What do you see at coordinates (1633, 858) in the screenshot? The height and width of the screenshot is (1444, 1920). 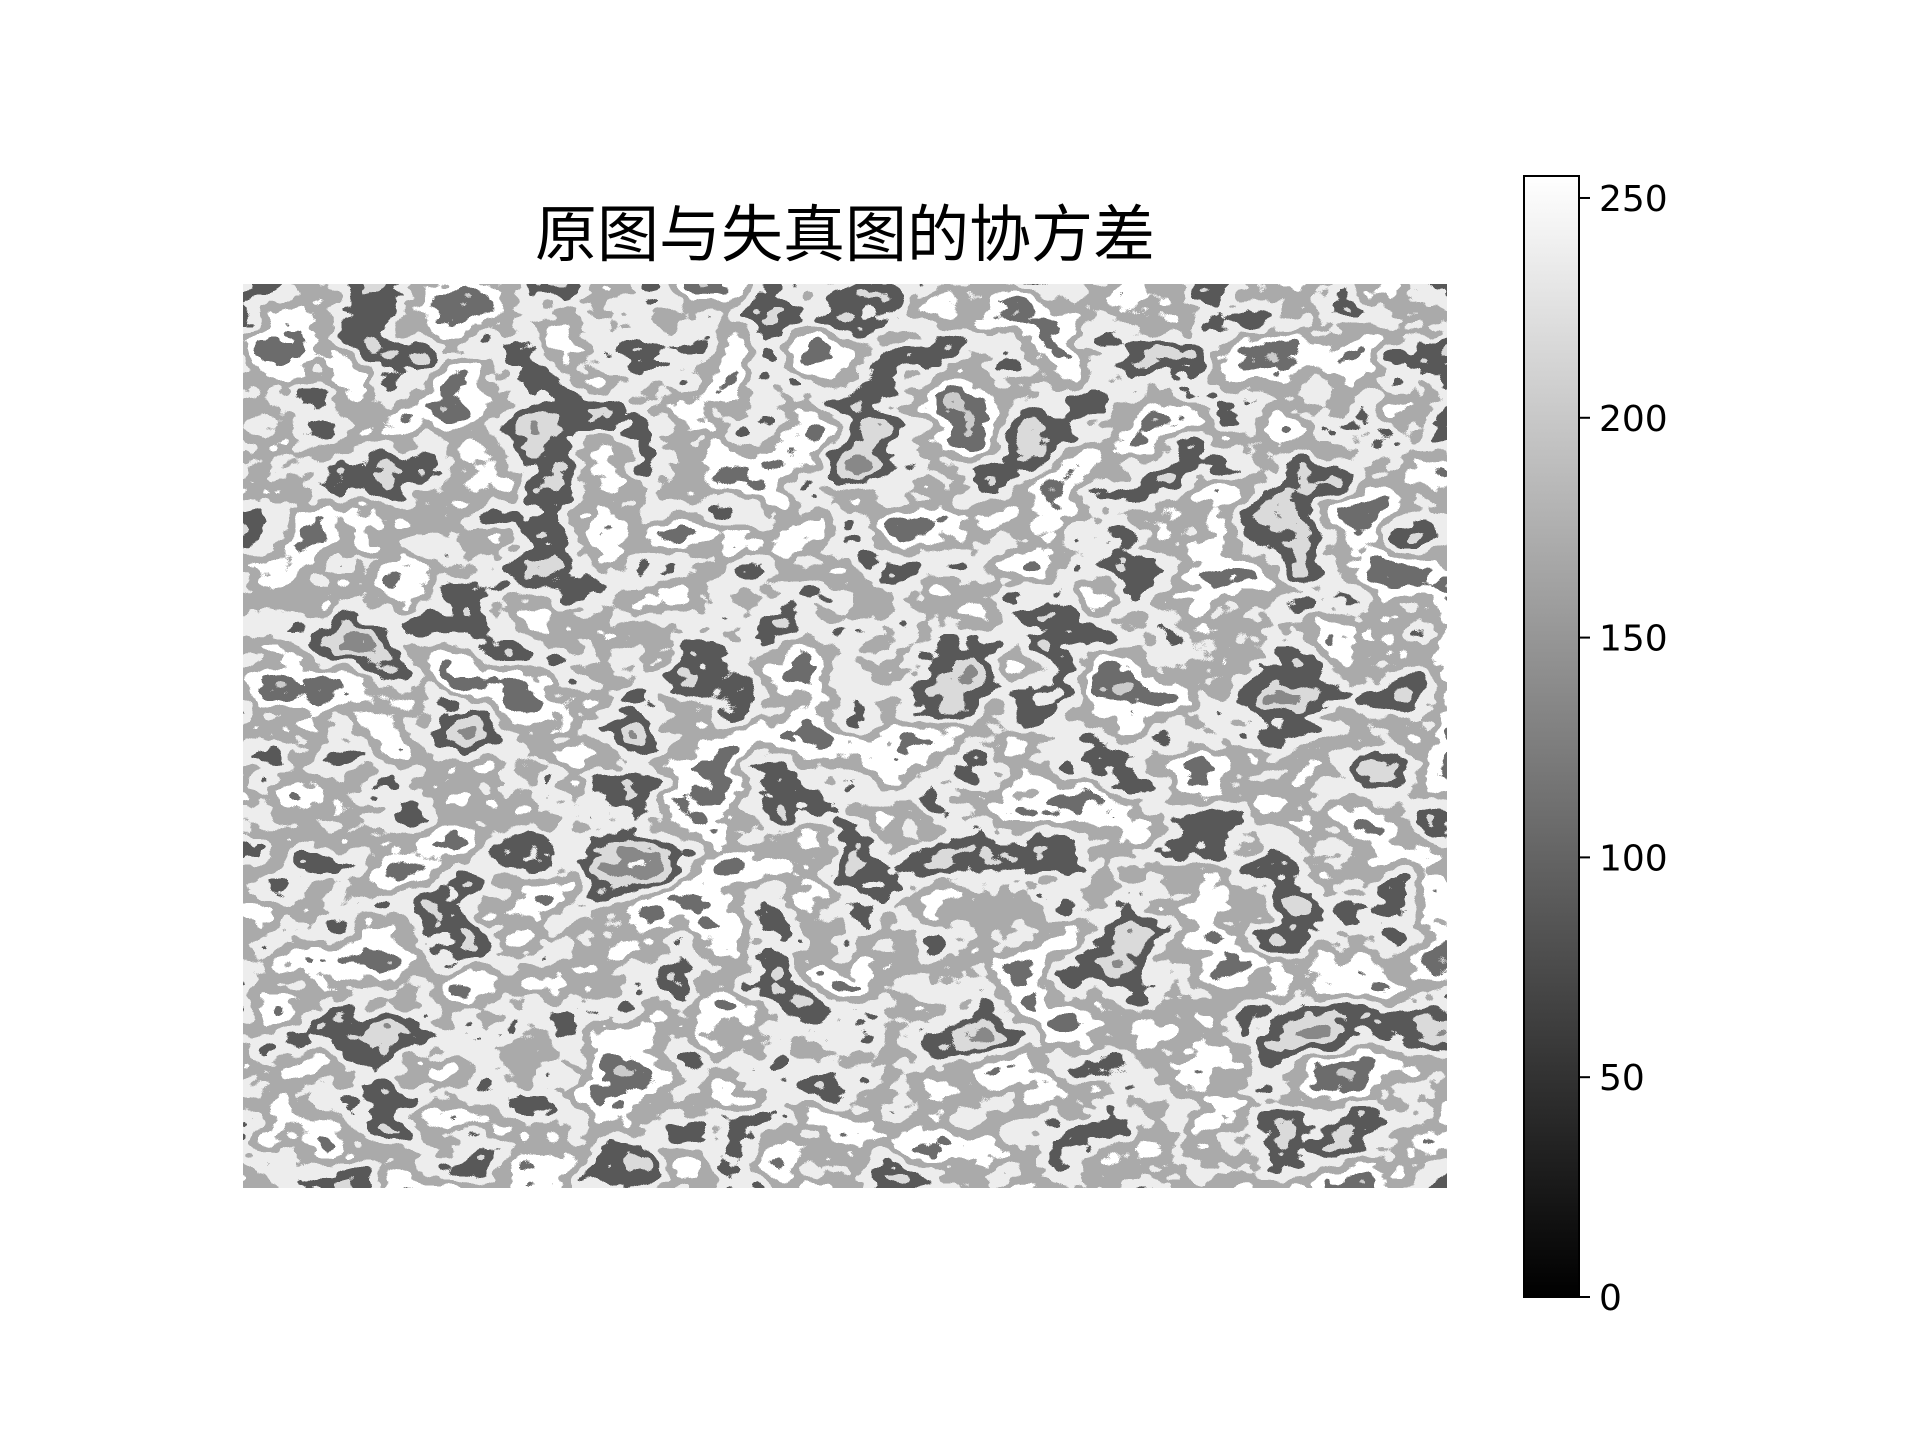 I see `colorbar-tick-label: 100` at bounding box center [1633, 858].